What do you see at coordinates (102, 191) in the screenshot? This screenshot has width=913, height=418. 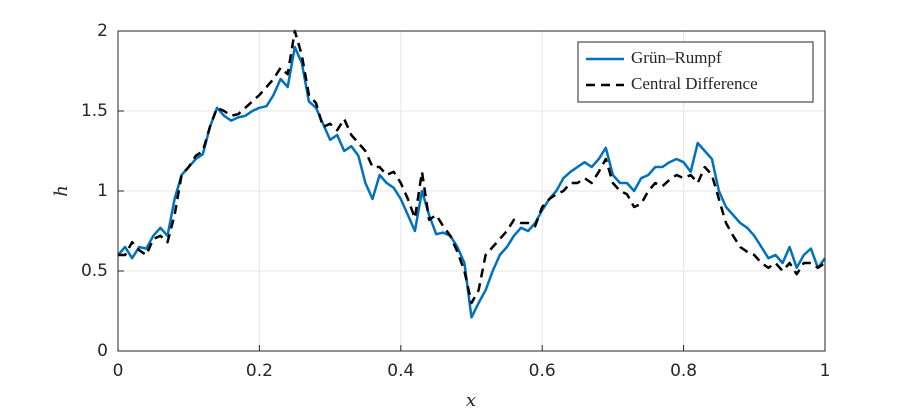 I see `y-tick-label: 1` at bounding box center [102, 191].